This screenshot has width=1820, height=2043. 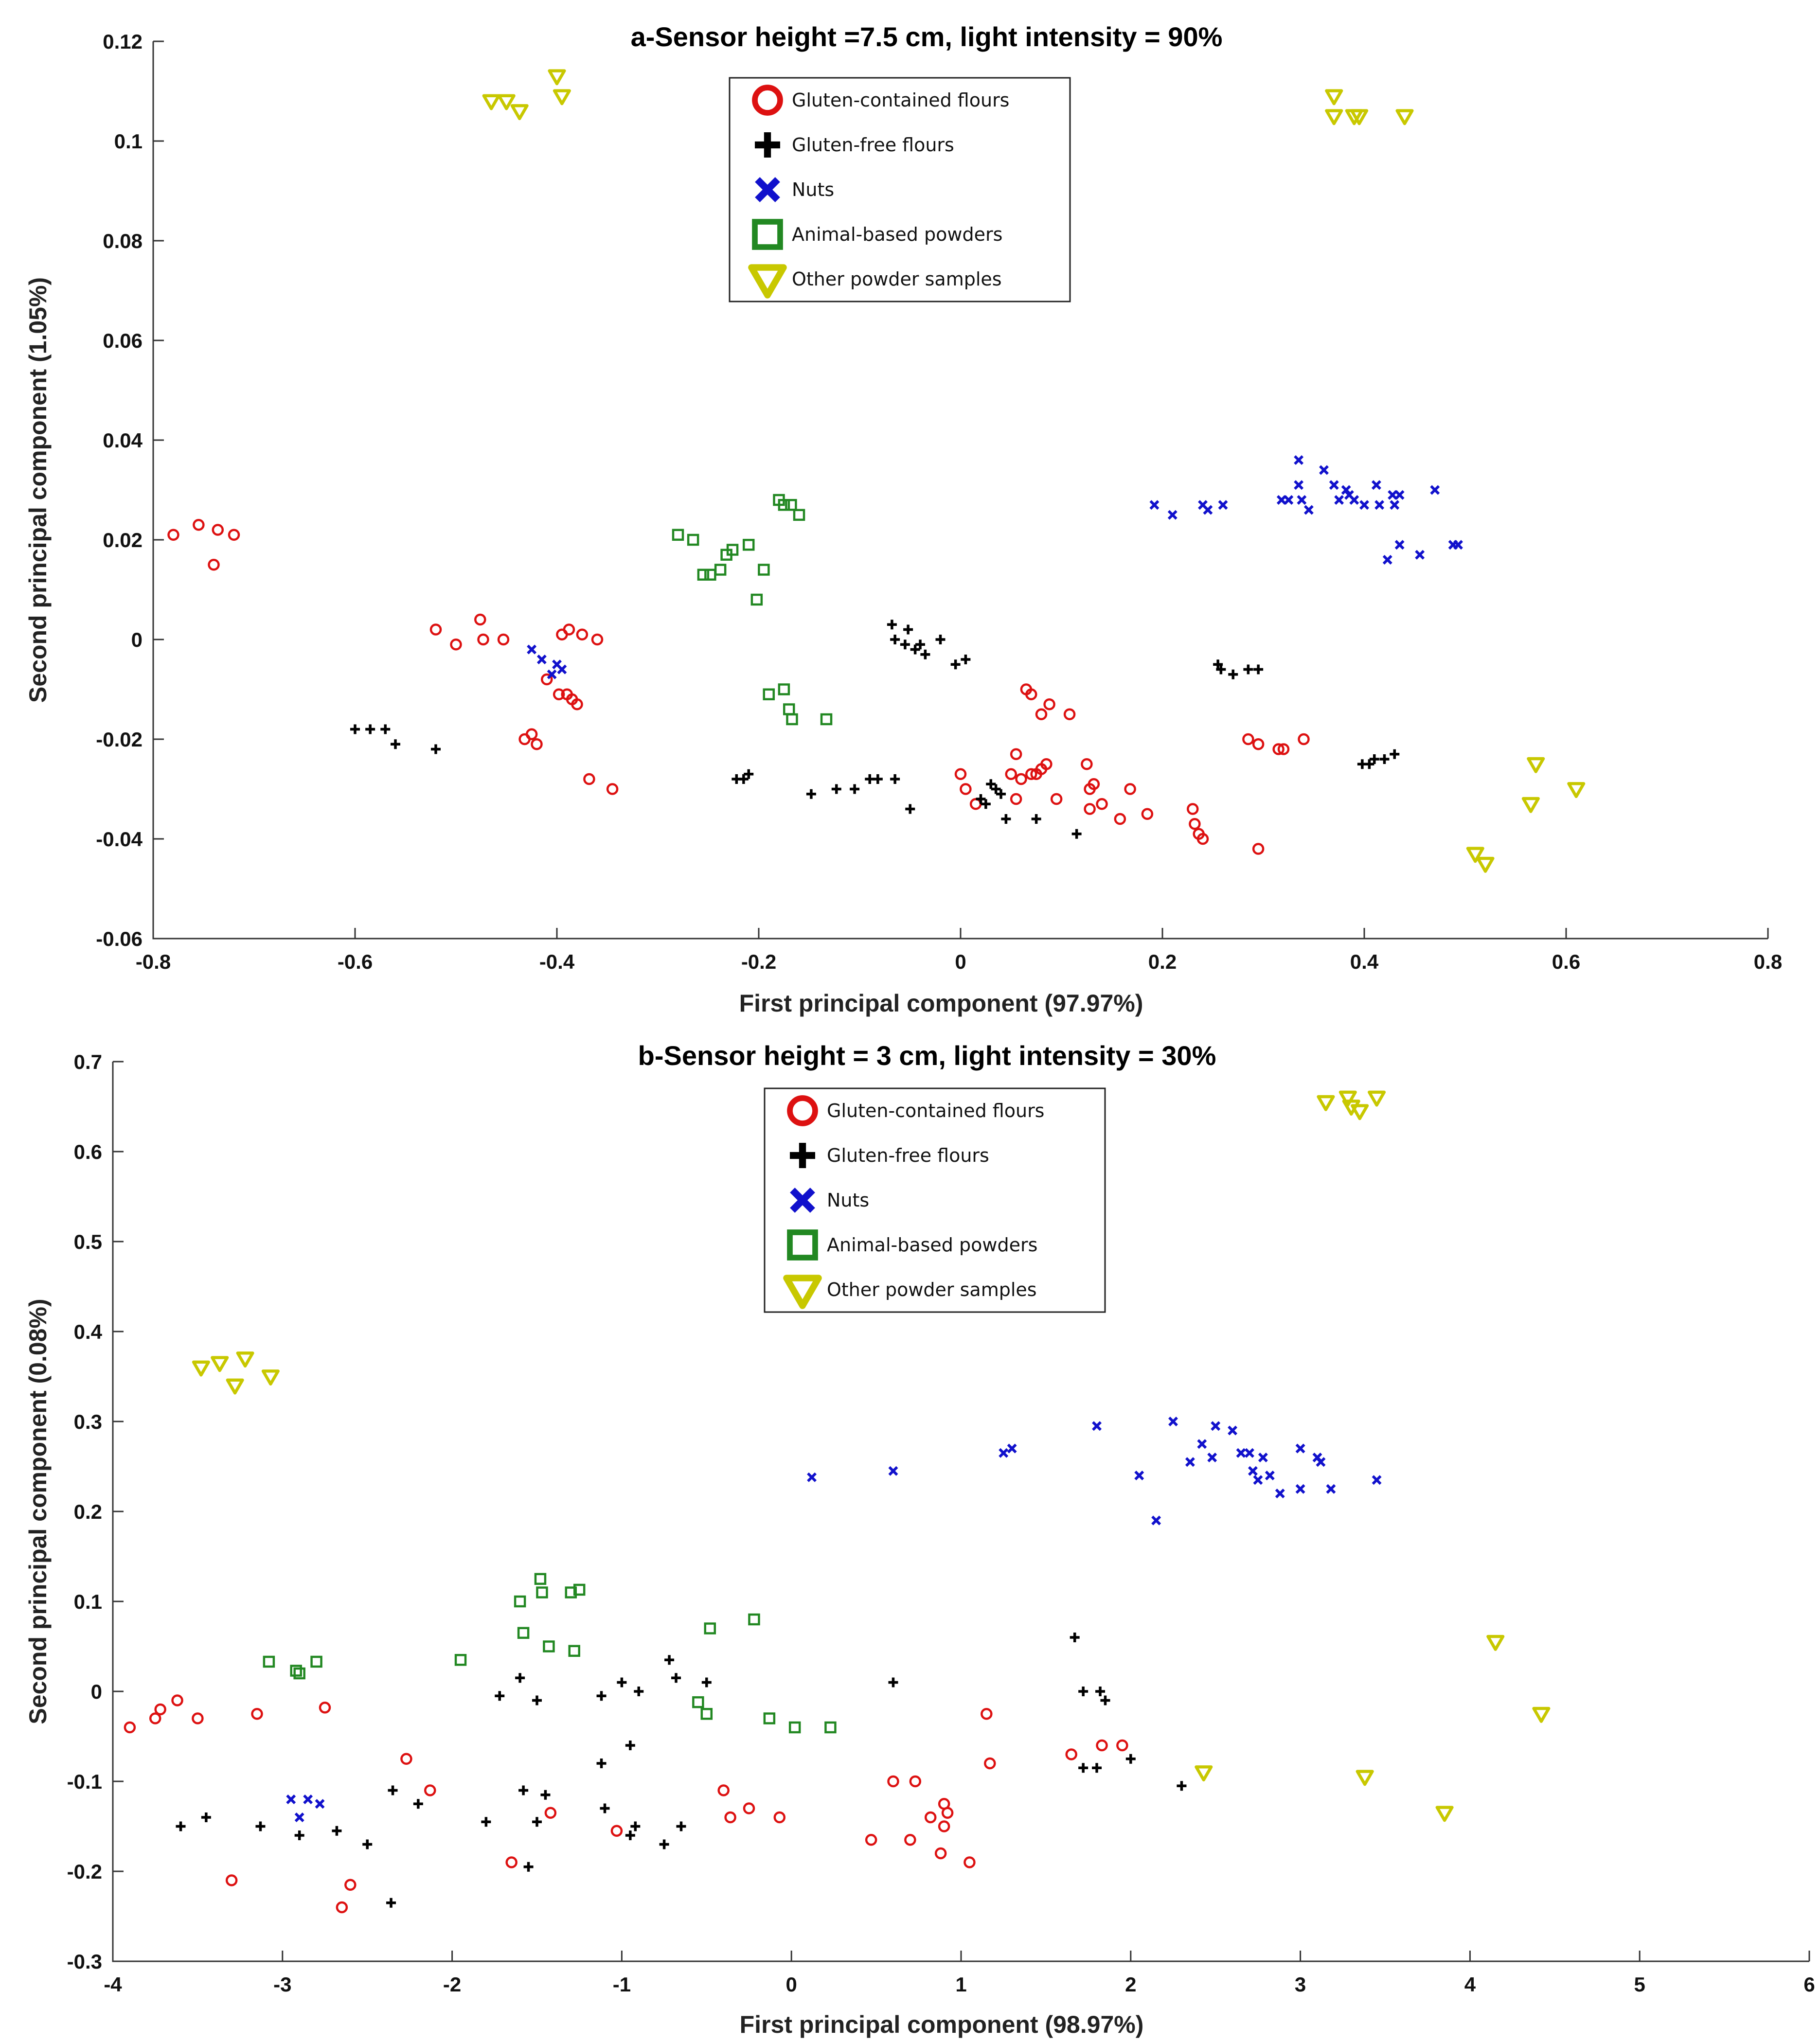 I want to click on y-axis-label: Second principal component (0.08%), so click(x=38, y=1511).